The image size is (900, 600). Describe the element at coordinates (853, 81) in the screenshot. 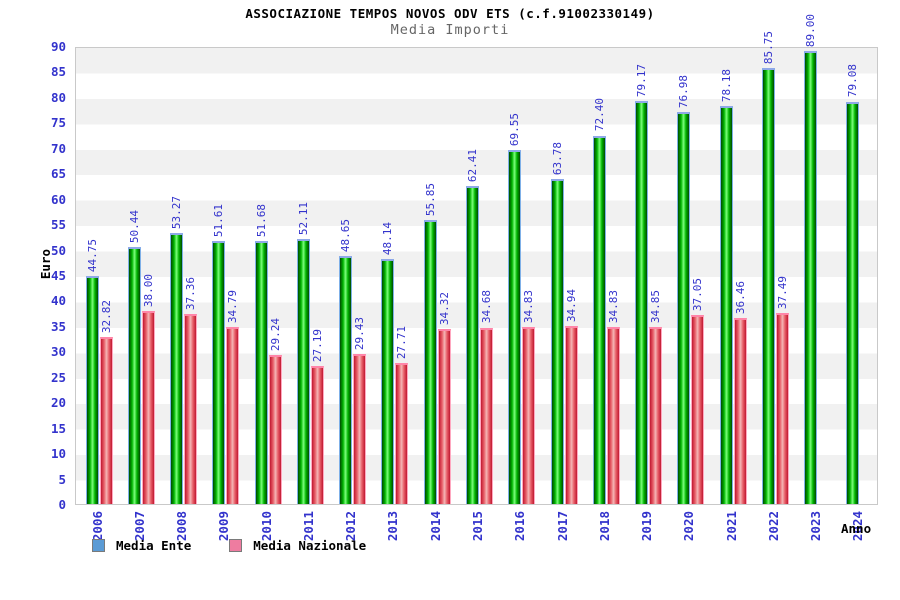

I see `bar-value-label-media-ente-2024: 79.08` at that location.